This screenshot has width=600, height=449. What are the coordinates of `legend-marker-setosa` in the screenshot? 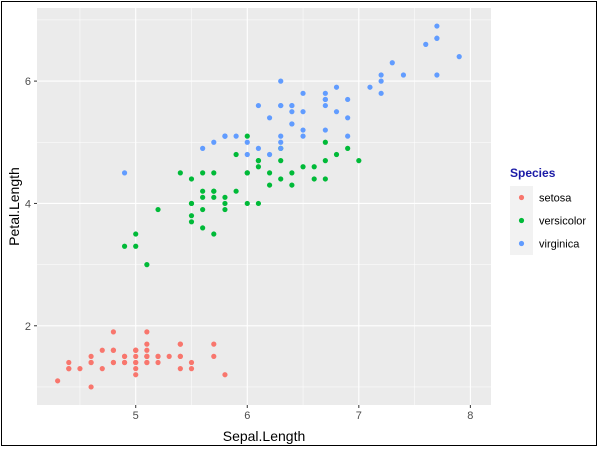 It's located at (521, 197).